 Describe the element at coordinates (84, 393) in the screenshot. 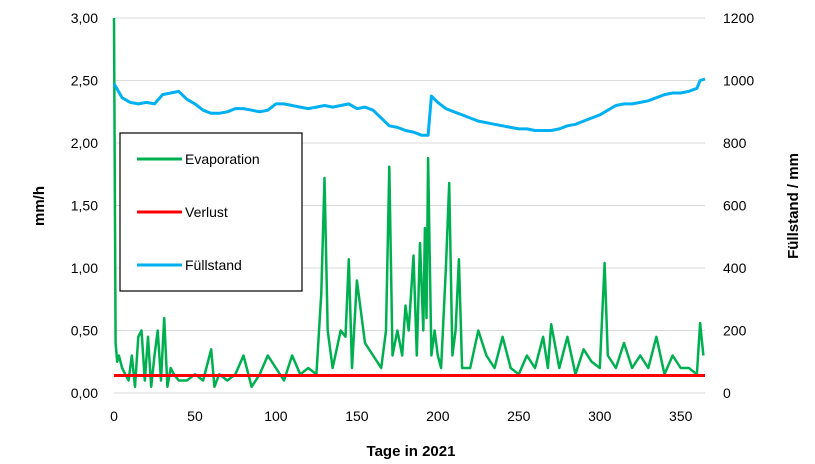

I see `y-tick-label: 0,00` at that location.